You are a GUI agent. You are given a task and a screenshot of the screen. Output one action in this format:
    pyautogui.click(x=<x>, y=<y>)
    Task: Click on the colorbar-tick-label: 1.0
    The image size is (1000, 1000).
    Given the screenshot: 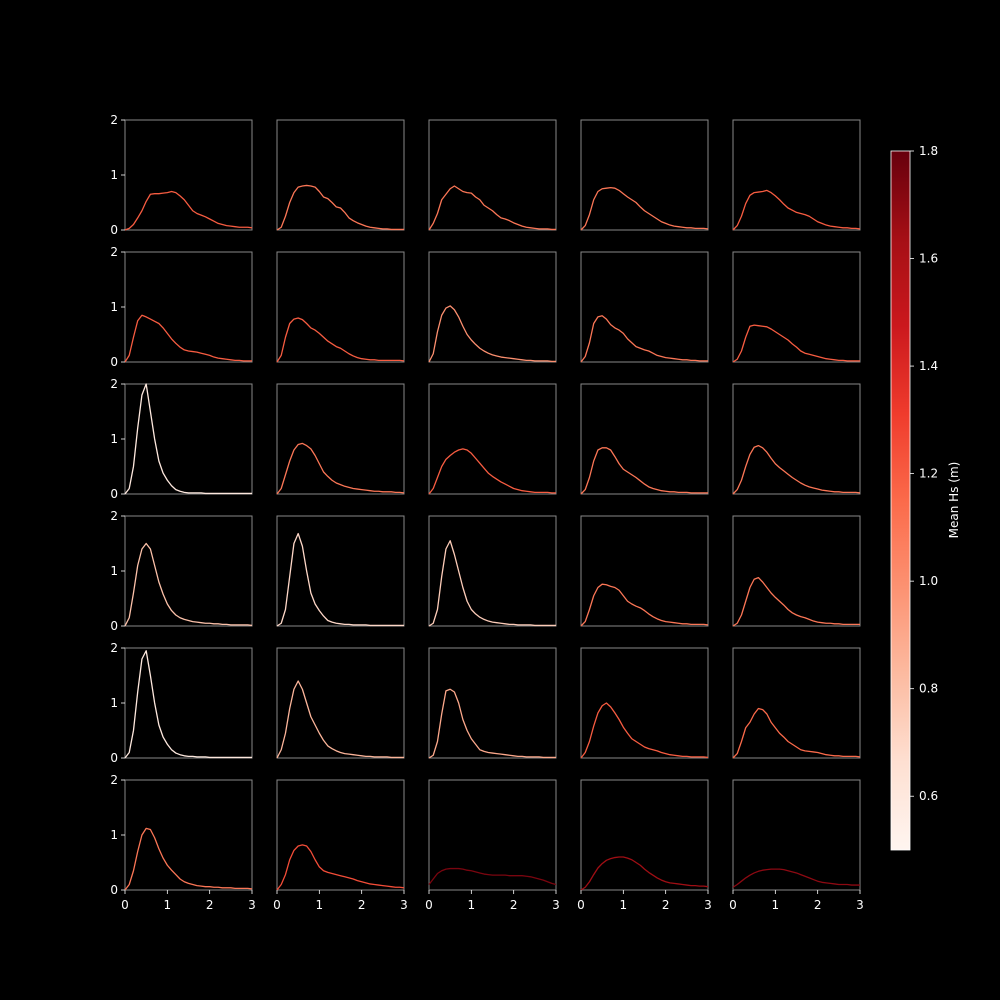 What is the action you would take?
    pyautogui.click(x=928, y=581)
    